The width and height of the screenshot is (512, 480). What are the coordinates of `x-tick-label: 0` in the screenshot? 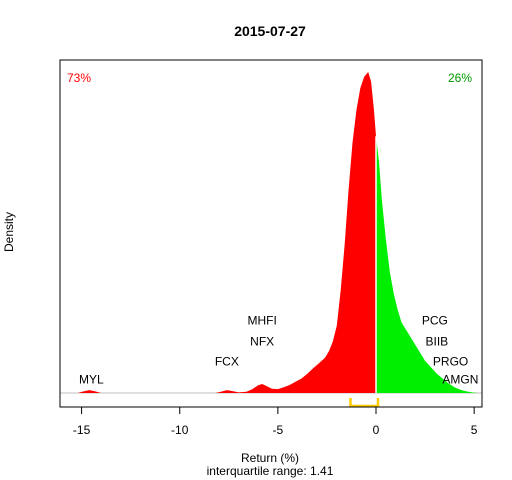 It's located at (376, 430).